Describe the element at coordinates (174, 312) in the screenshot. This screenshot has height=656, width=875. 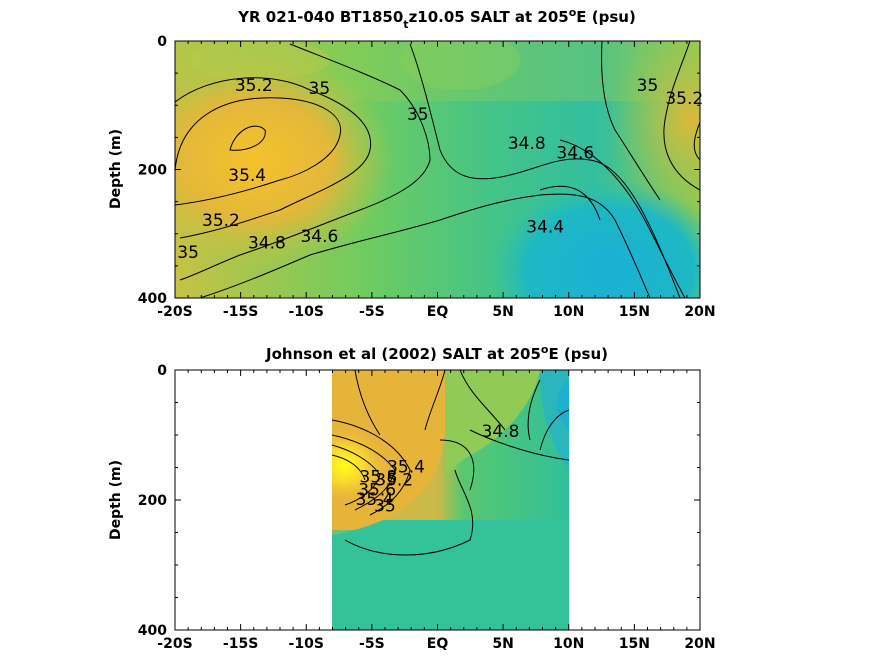
I see `top-x-tick-label: -20S` at that location.